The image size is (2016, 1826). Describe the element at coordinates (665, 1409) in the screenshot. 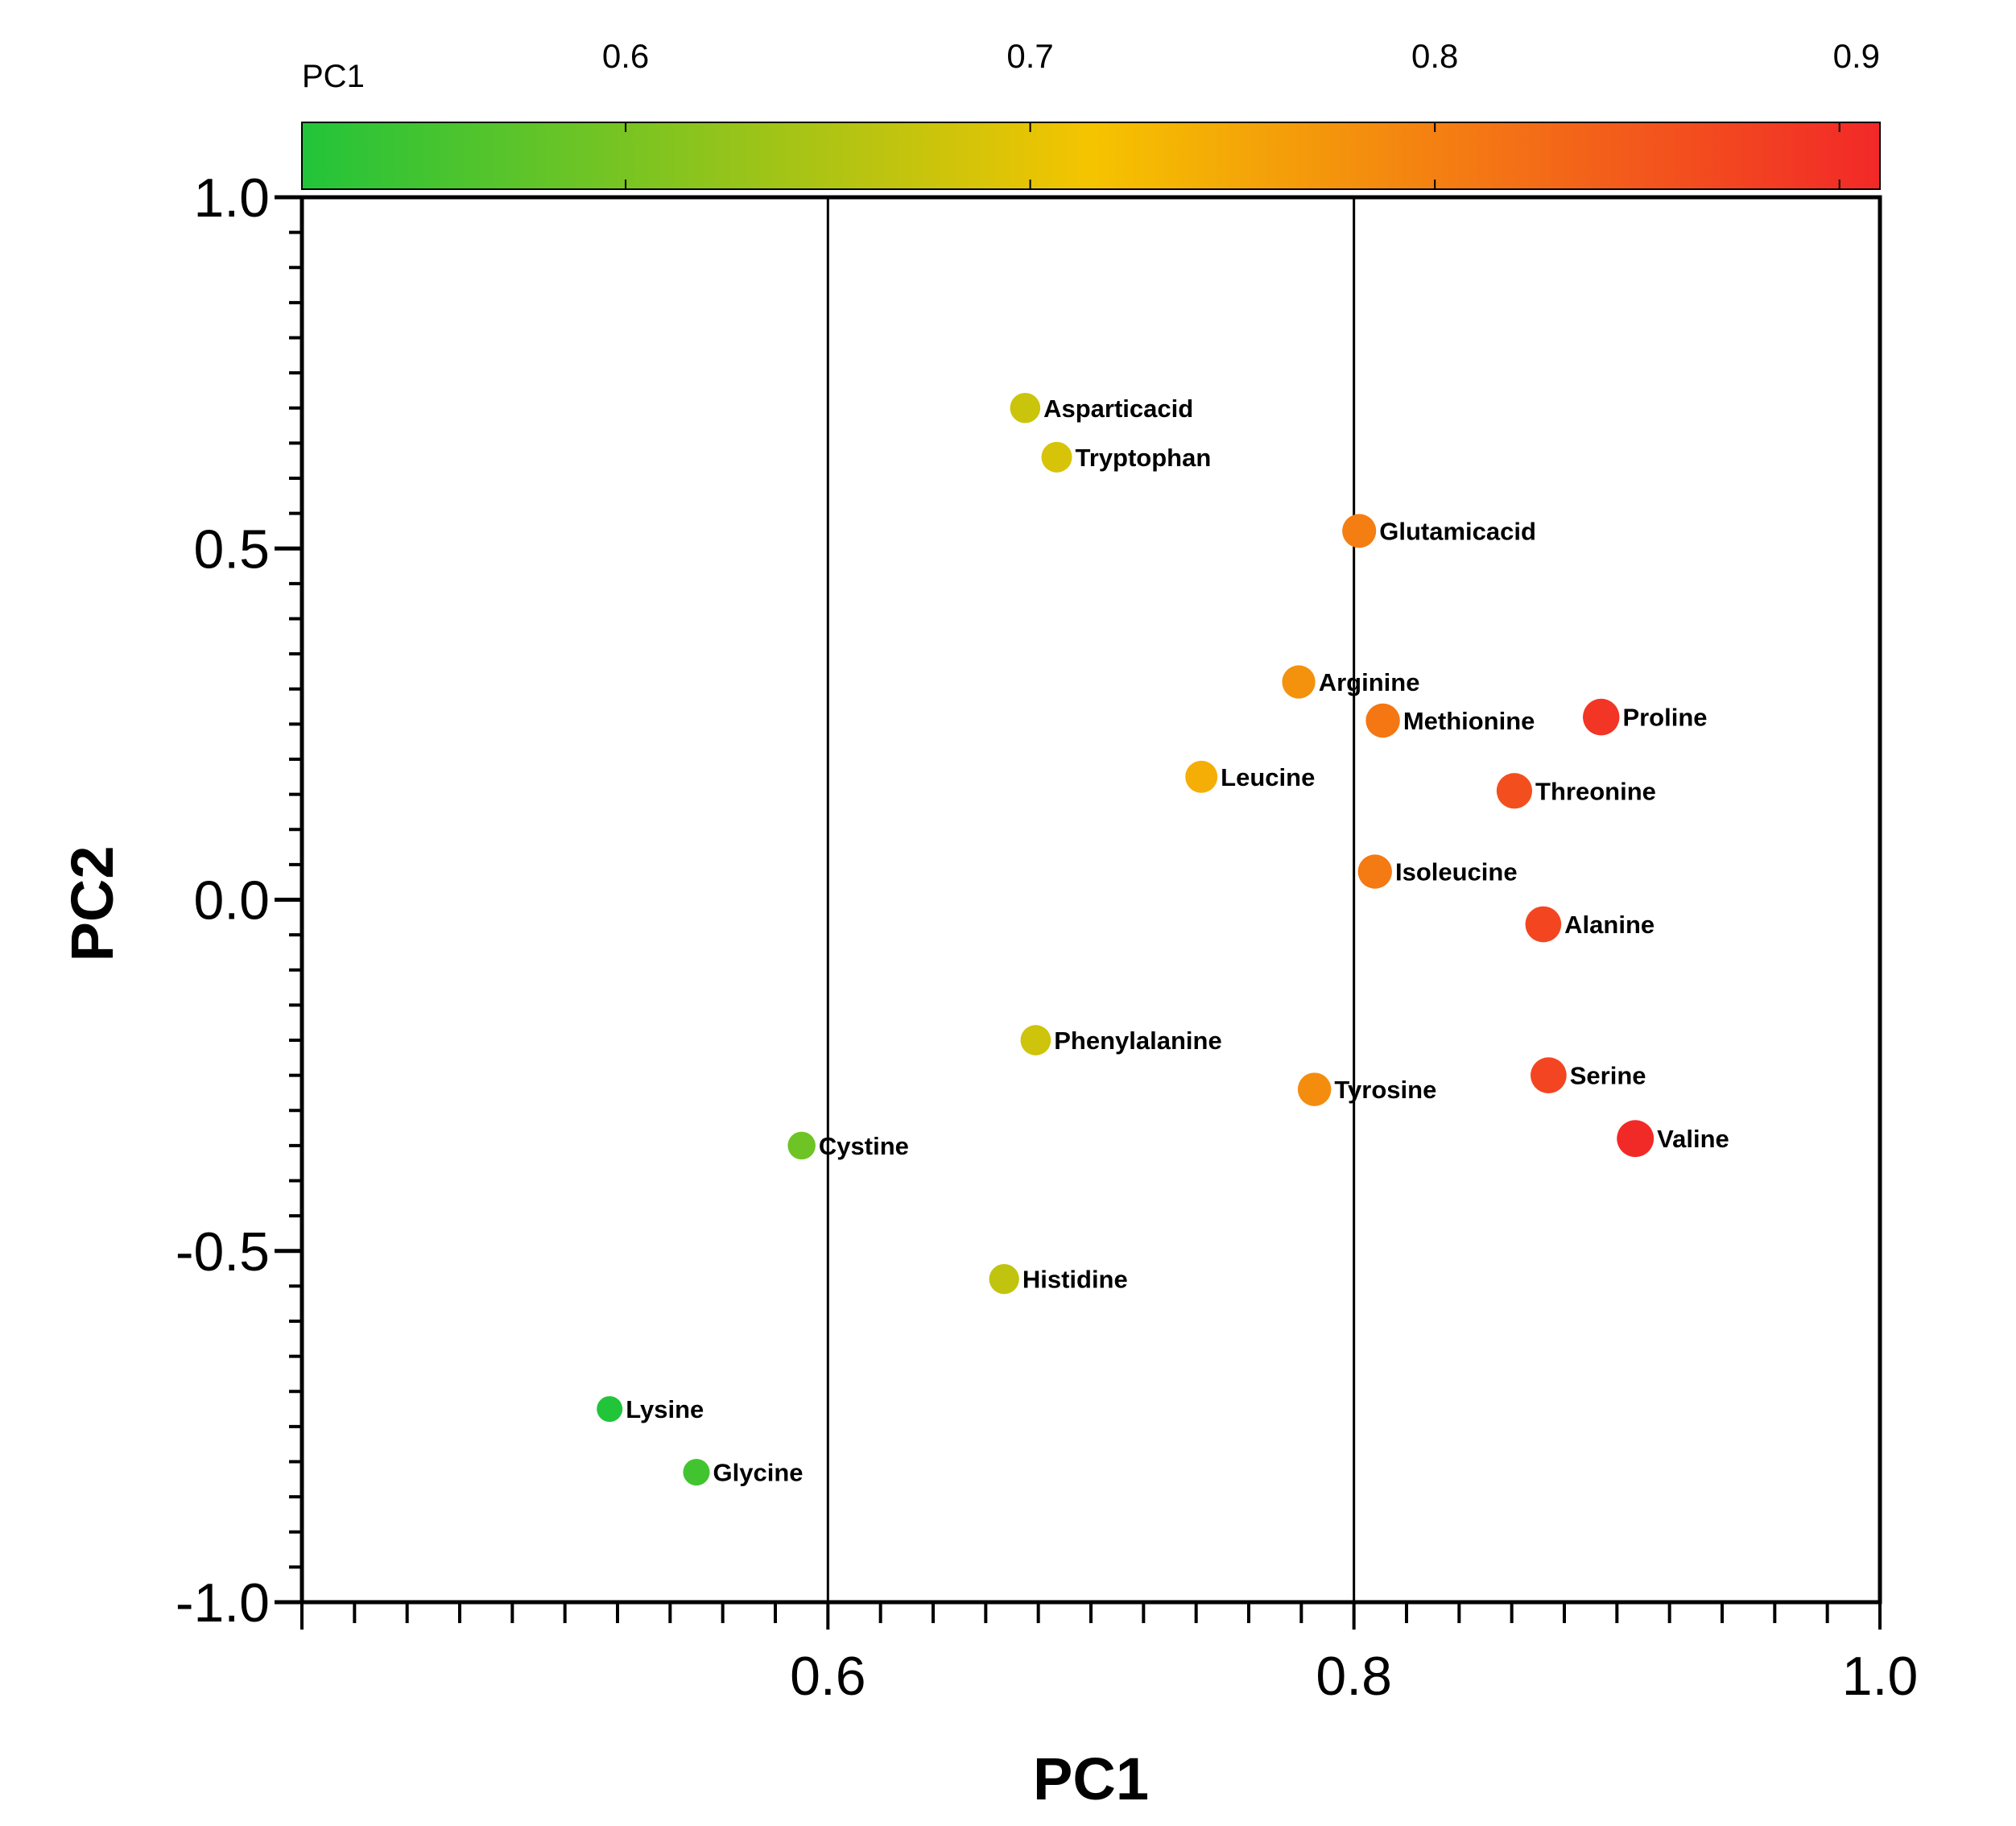

I see `data-point-label: Lysine` at that location.